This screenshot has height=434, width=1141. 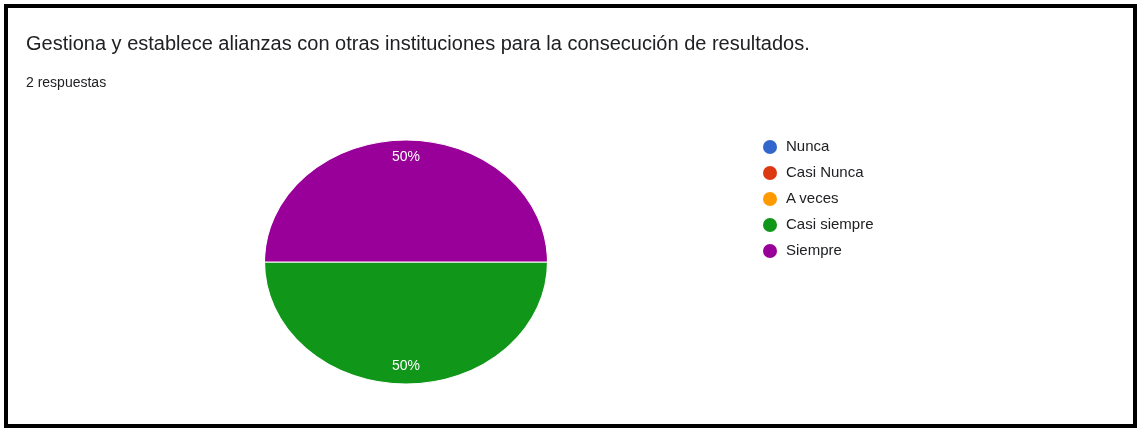 What do you see at coordinates (814, 249) in the screenshot?
I see `legend-label: Siempre` at bounding box center [814, 249].